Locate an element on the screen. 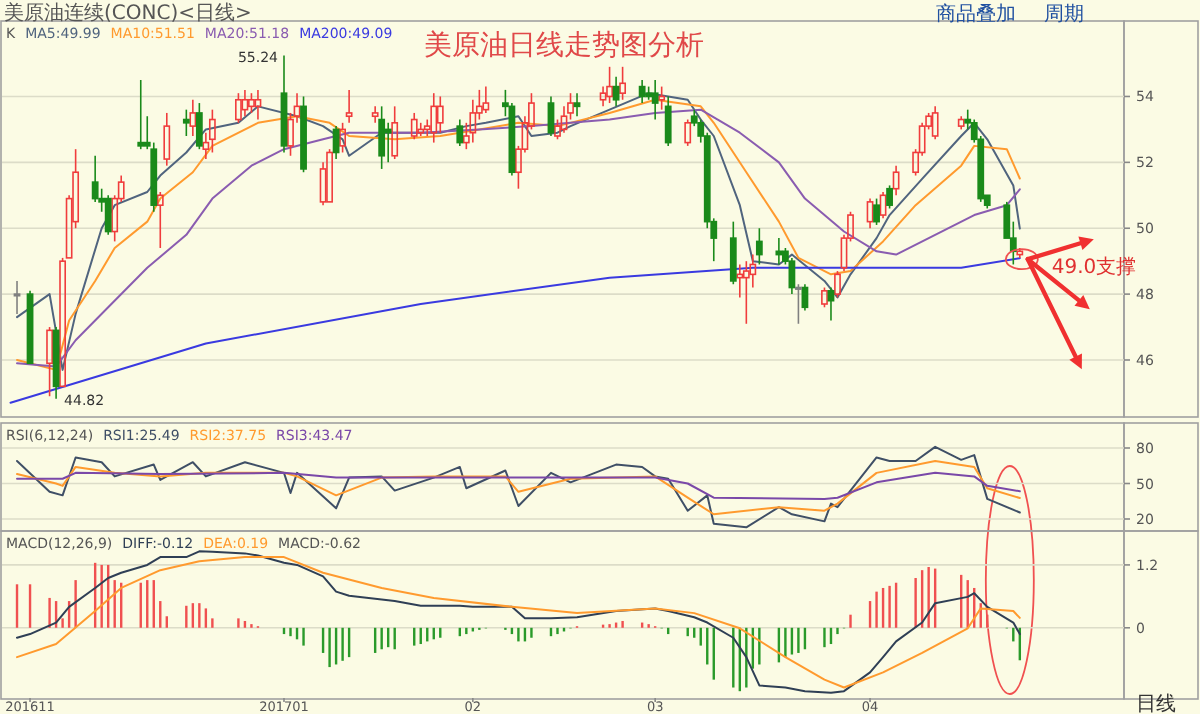  annotation: 商品叠加 is located at coordinates (976, 14).